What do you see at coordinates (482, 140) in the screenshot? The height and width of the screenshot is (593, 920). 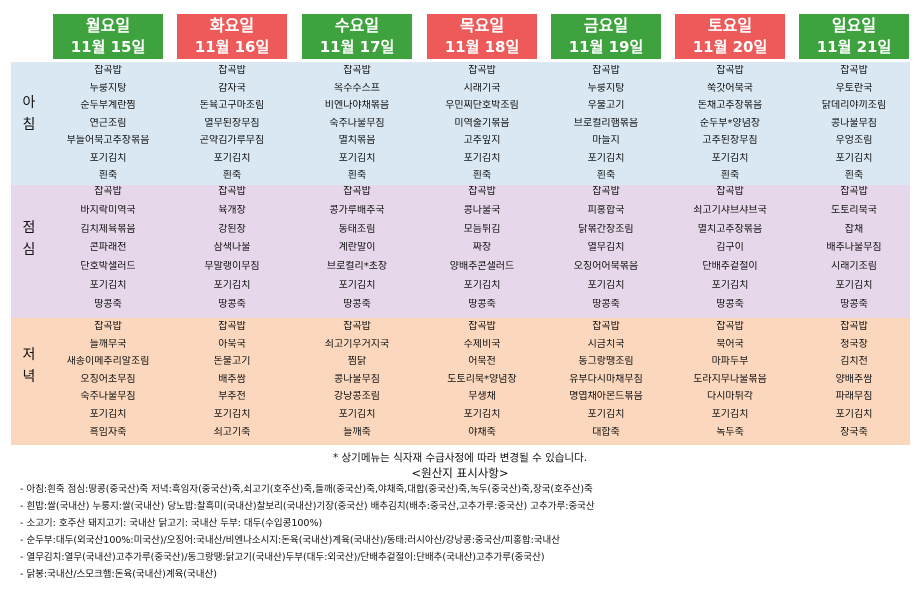 I see `menu-item: 고추잎지` at bounding box center [482, 140].